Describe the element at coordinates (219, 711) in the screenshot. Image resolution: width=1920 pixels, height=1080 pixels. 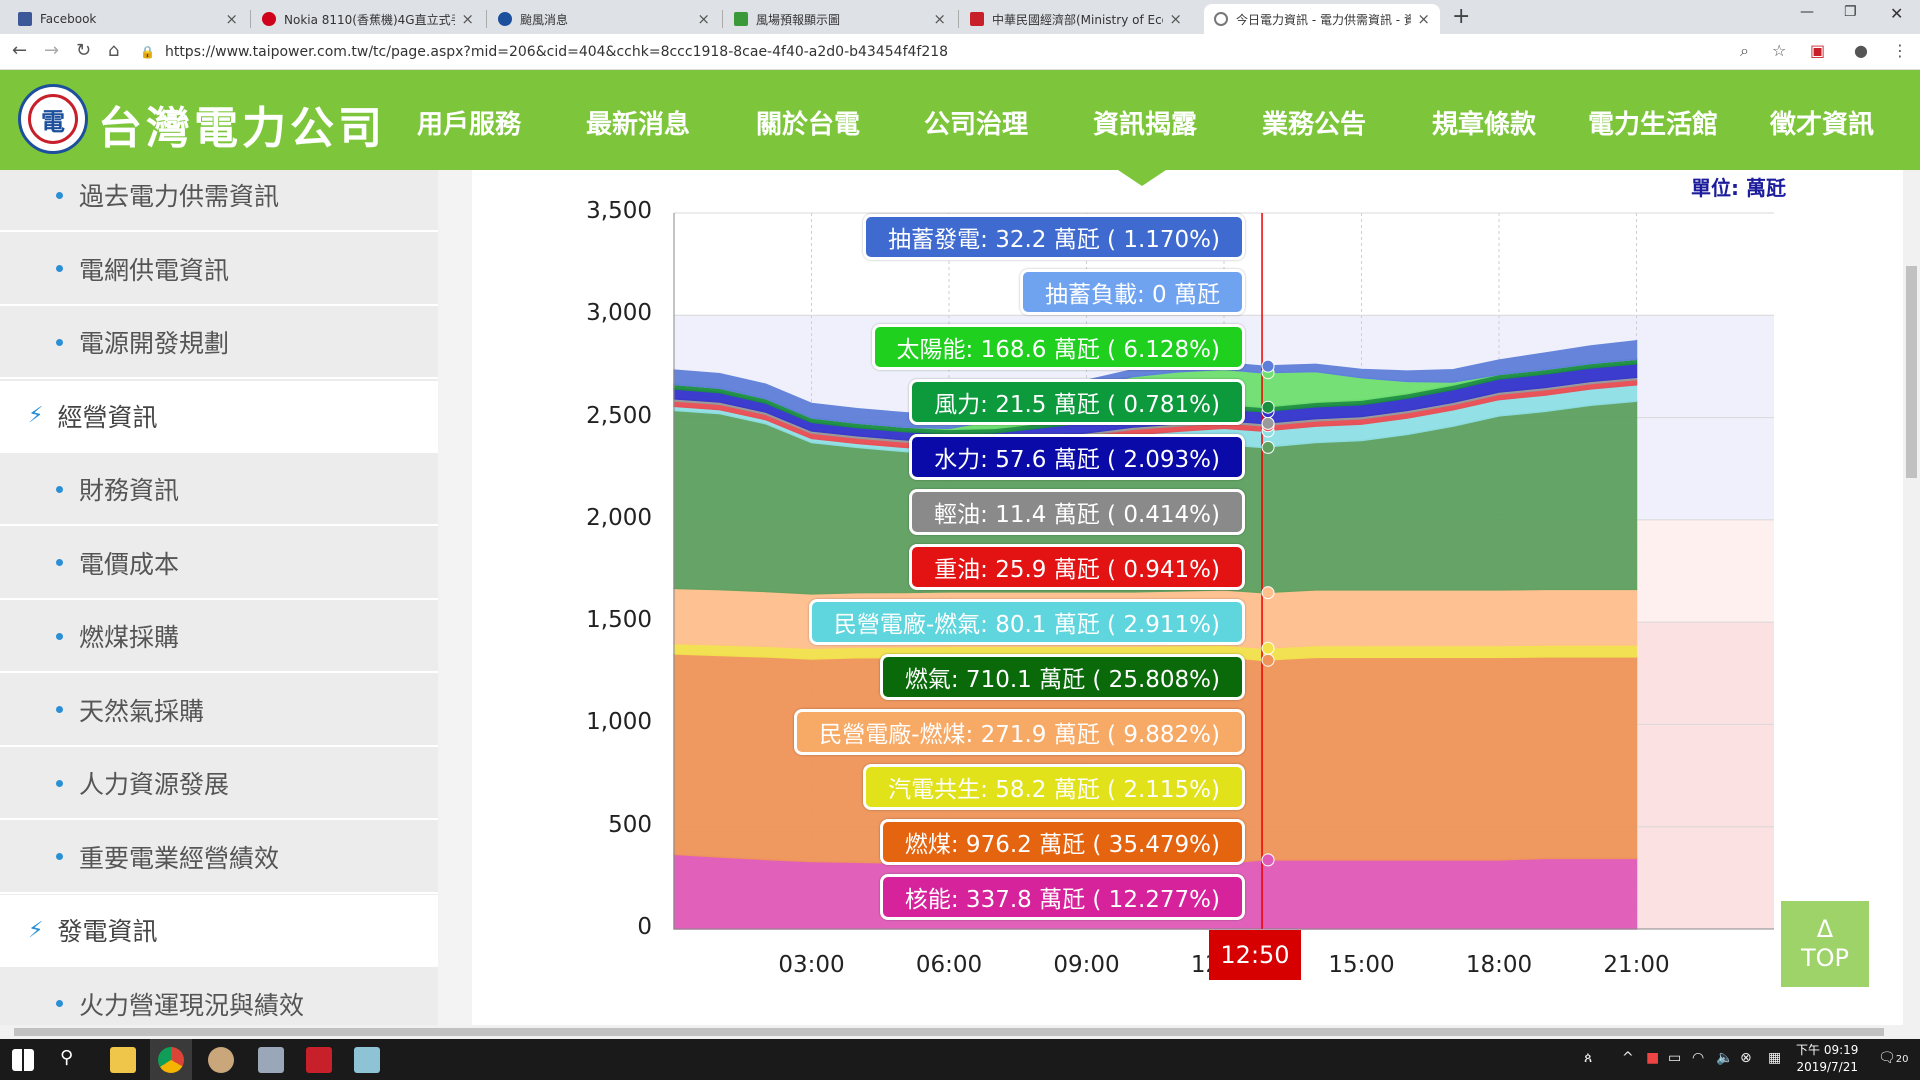
I see `sidebar-item: 天然氣採購` at that location.